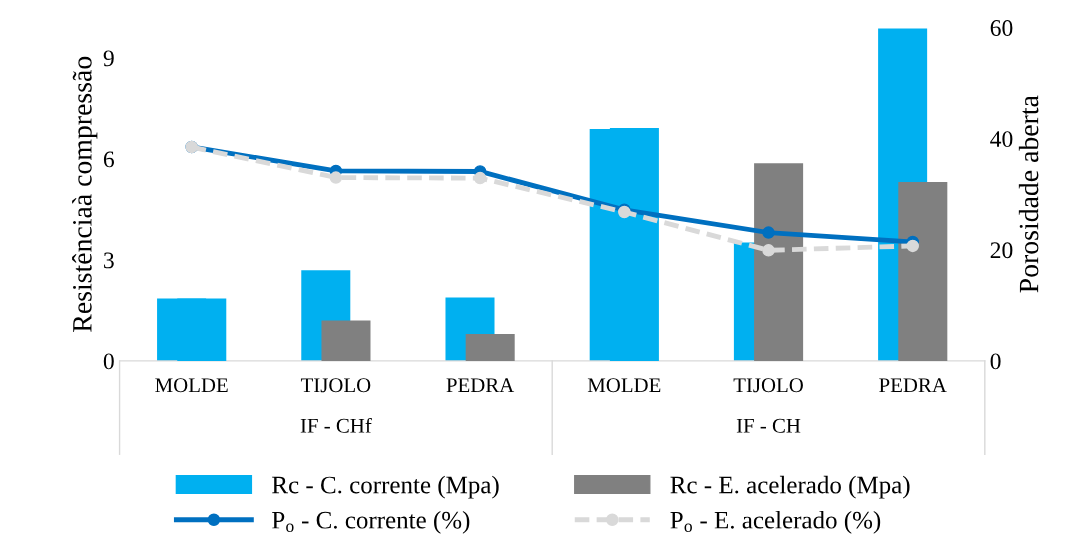 The height and width of the screenshot is (551, 1087). Describe the element at coordinates (1028, 194) in the screenshot. I see `y2-axis-title: Porosidade aberta` at that location.